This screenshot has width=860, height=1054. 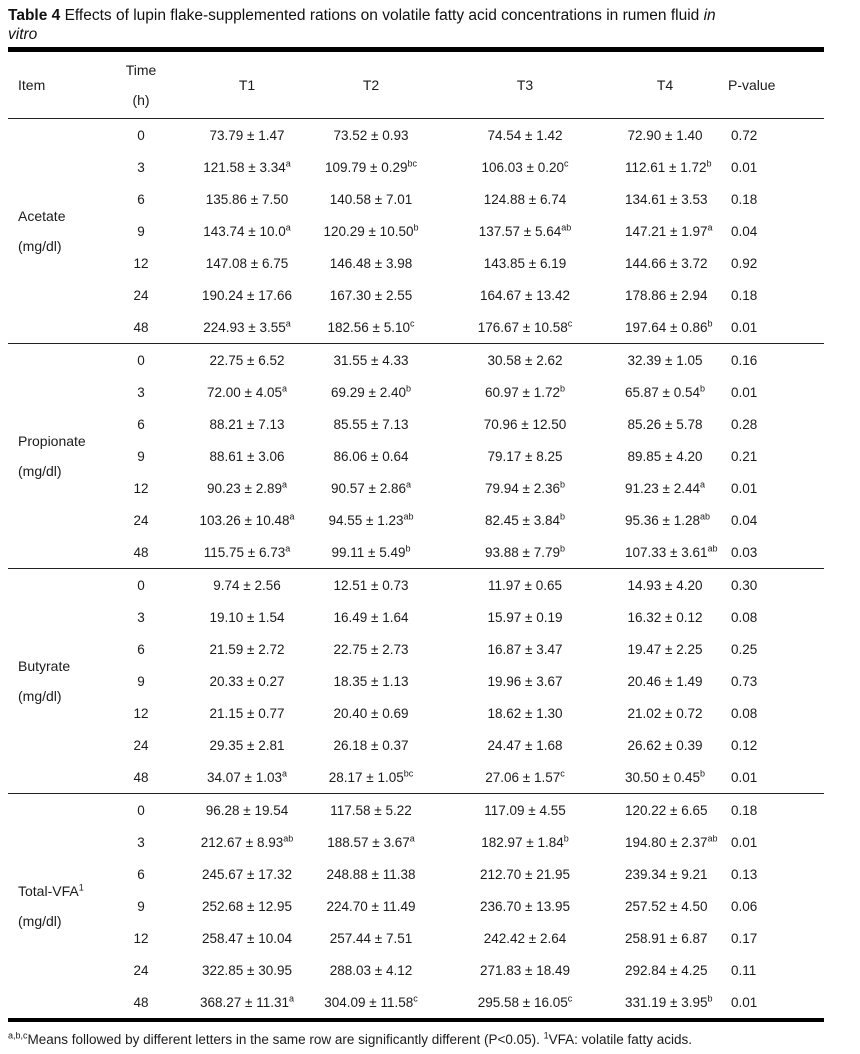 I want to click on value-cell: 236.70 ± 13.95, so click(x=525, y=906).